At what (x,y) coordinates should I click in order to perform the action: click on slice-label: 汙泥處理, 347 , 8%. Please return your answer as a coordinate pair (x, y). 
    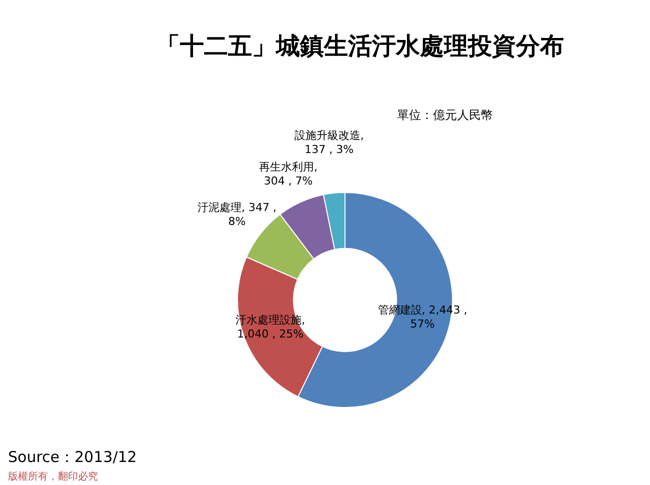
    Looking at the image, I should click on (236, 214).